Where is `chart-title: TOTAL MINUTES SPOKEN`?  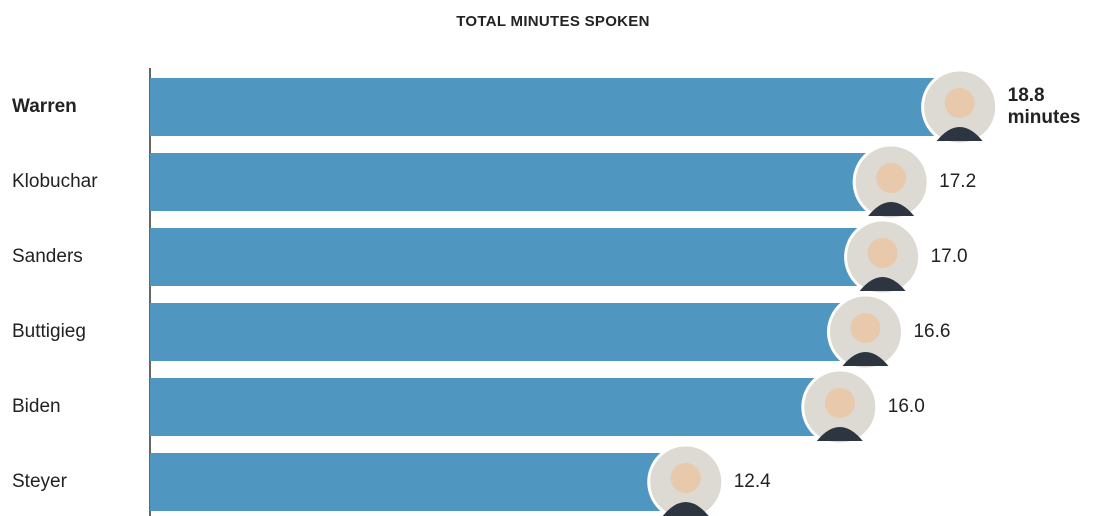 chart-title: TOTAL MINUTES SPOKEN is located at coordinates (553, 21).